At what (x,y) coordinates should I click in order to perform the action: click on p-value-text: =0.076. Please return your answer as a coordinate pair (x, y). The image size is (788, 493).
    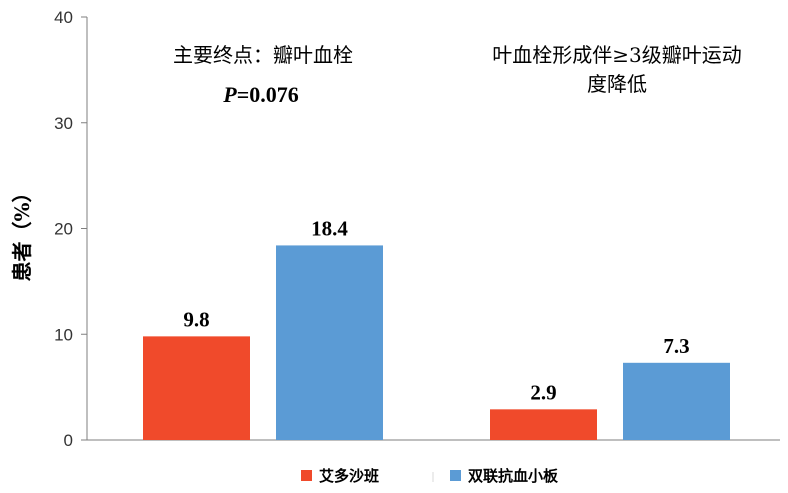
    Looking at the image, I should click on (268, 94).